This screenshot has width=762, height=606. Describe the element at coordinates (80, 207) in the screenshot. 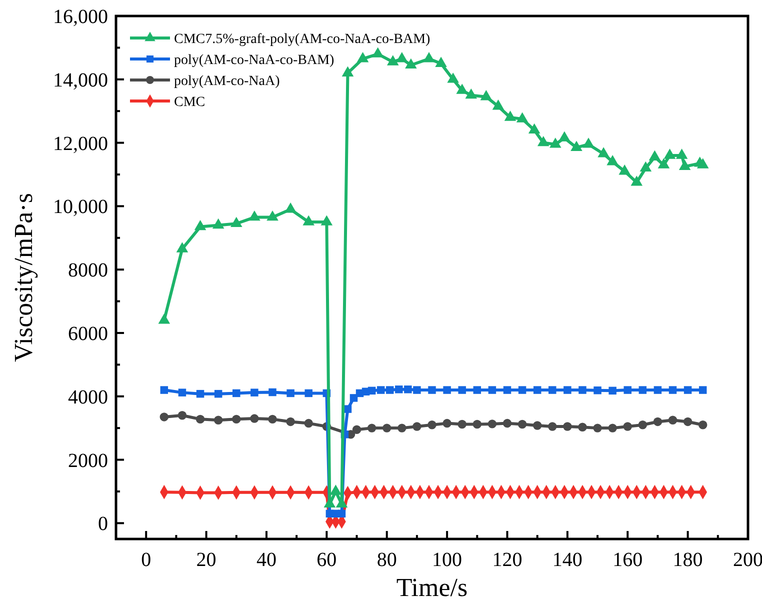

I see `y-tick-label: 10,000` at that location.